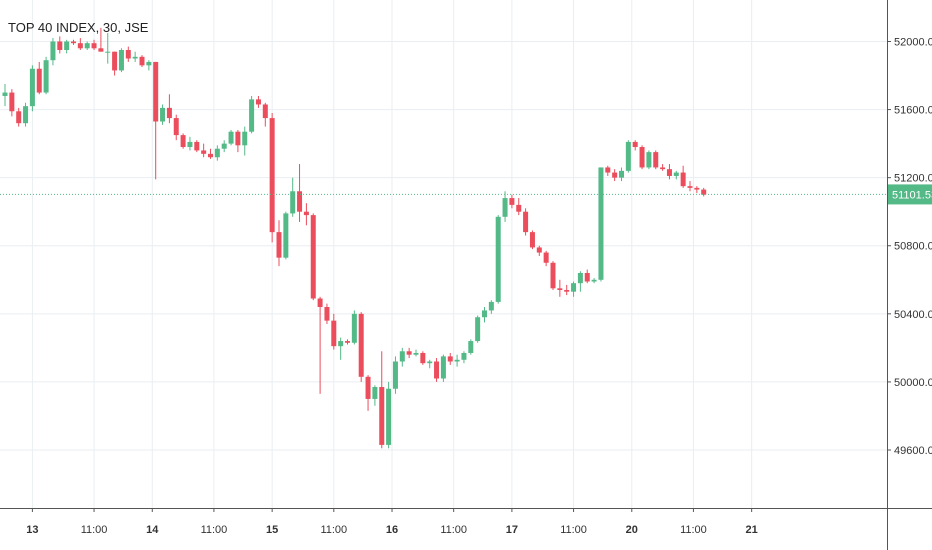 This screenshot has width=932, height=550. What do you see at coordinates (913, 451) in the screenshot?
I see `y-tick-label: 49600.00` at bounding box center [913, 451].